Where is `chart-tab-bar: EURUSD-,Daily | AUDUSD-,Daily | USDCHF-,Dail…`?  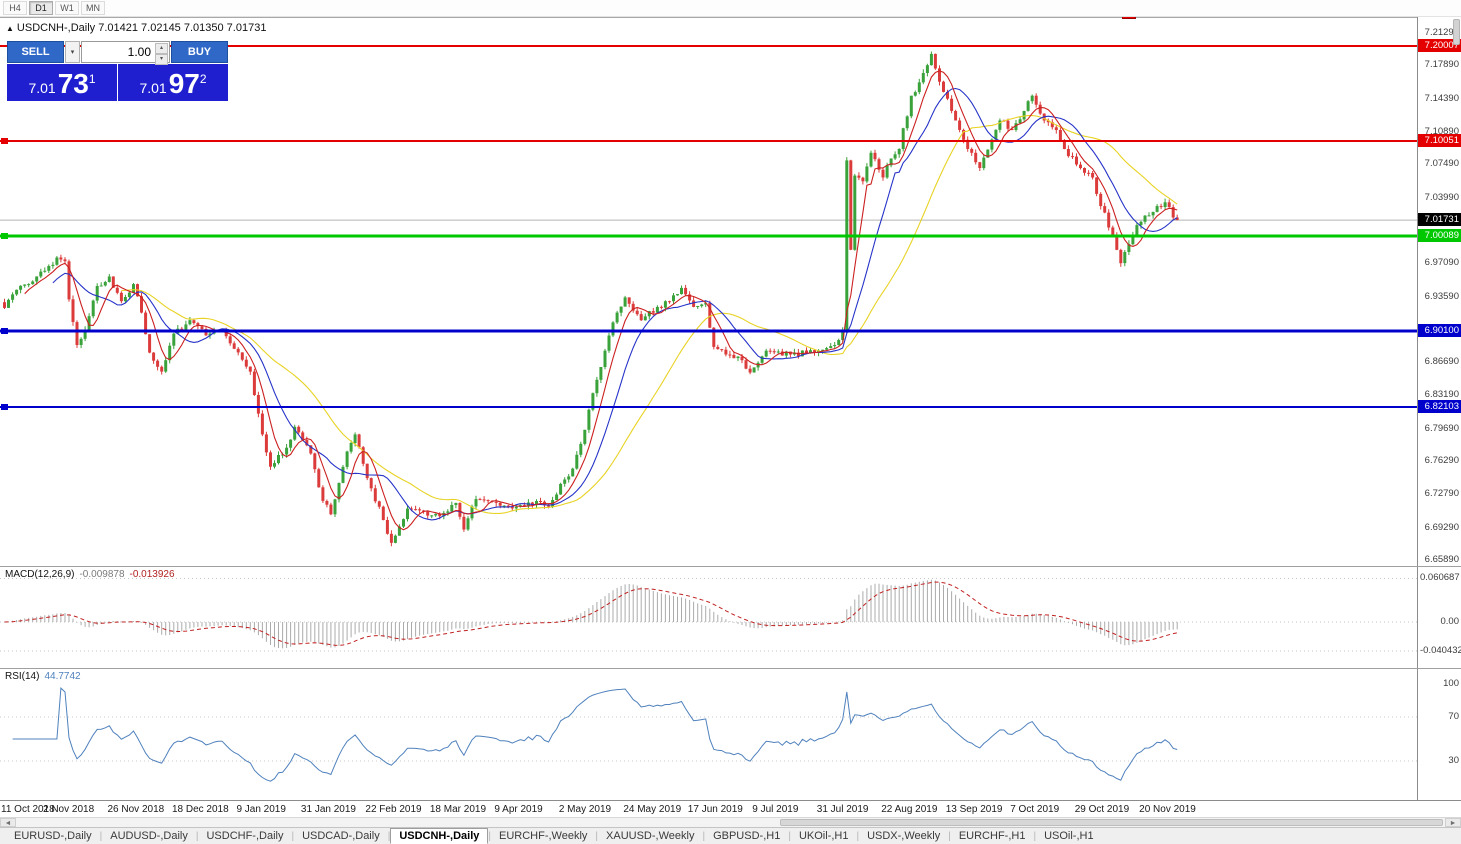
chart-tab-bar: EURUSD-,Daily | AUDUSD-,Daily | USDCHF-,Dail… is located at coordinates (730, 835).